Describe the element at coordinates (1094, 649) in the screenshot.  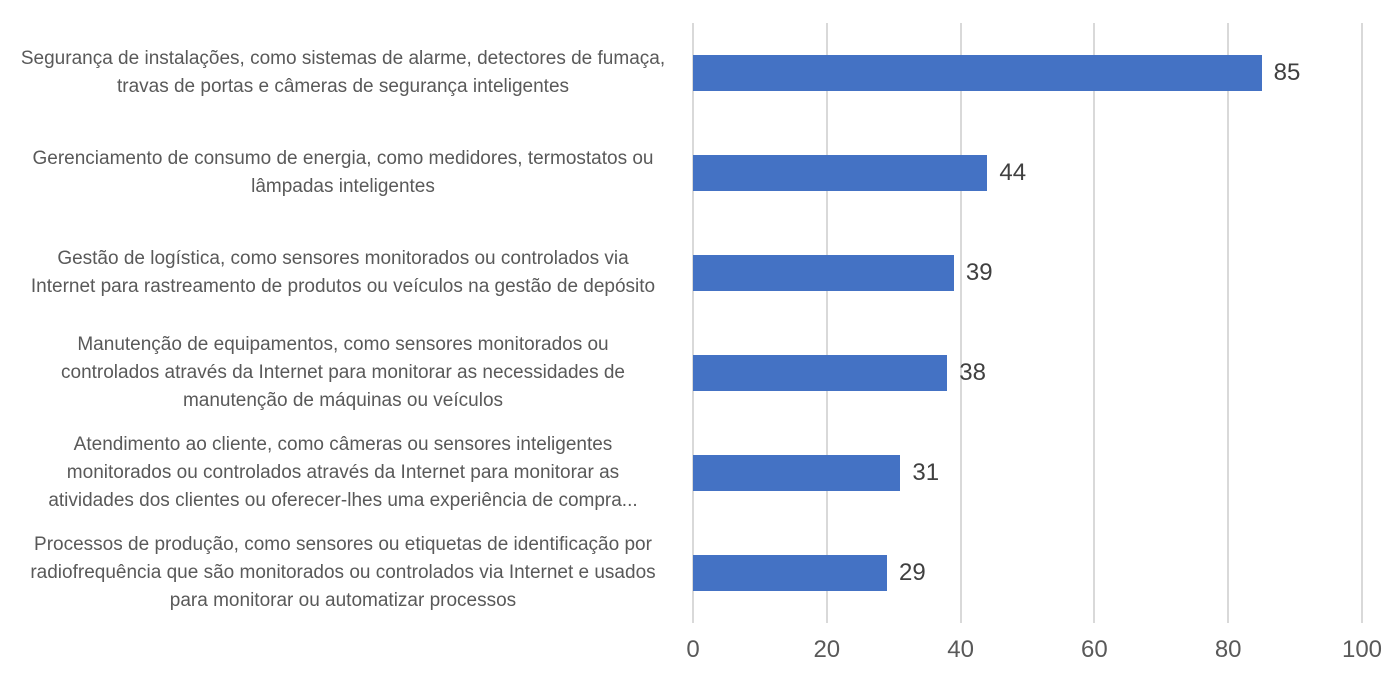
I see `x-axis-tick-label: 60` at that location.